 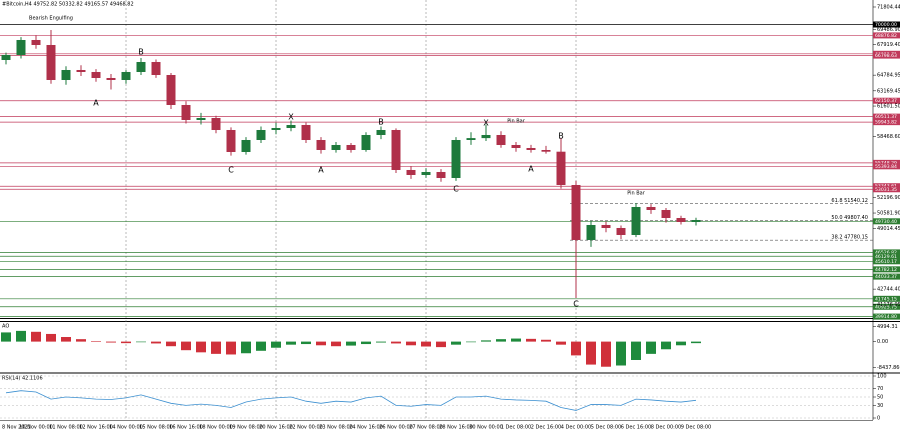 I want to click on x-tick-label: 8 Nov 2021, so click(x=16, y=428).